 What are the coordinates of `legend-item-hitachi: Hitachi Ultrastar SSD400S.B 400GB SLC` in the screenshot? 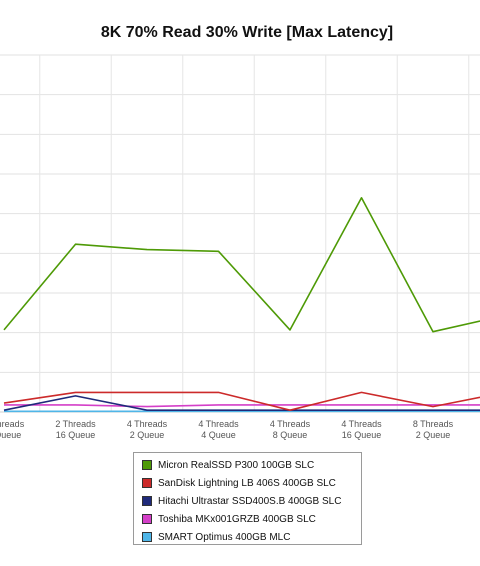 It's located at (241, 501).